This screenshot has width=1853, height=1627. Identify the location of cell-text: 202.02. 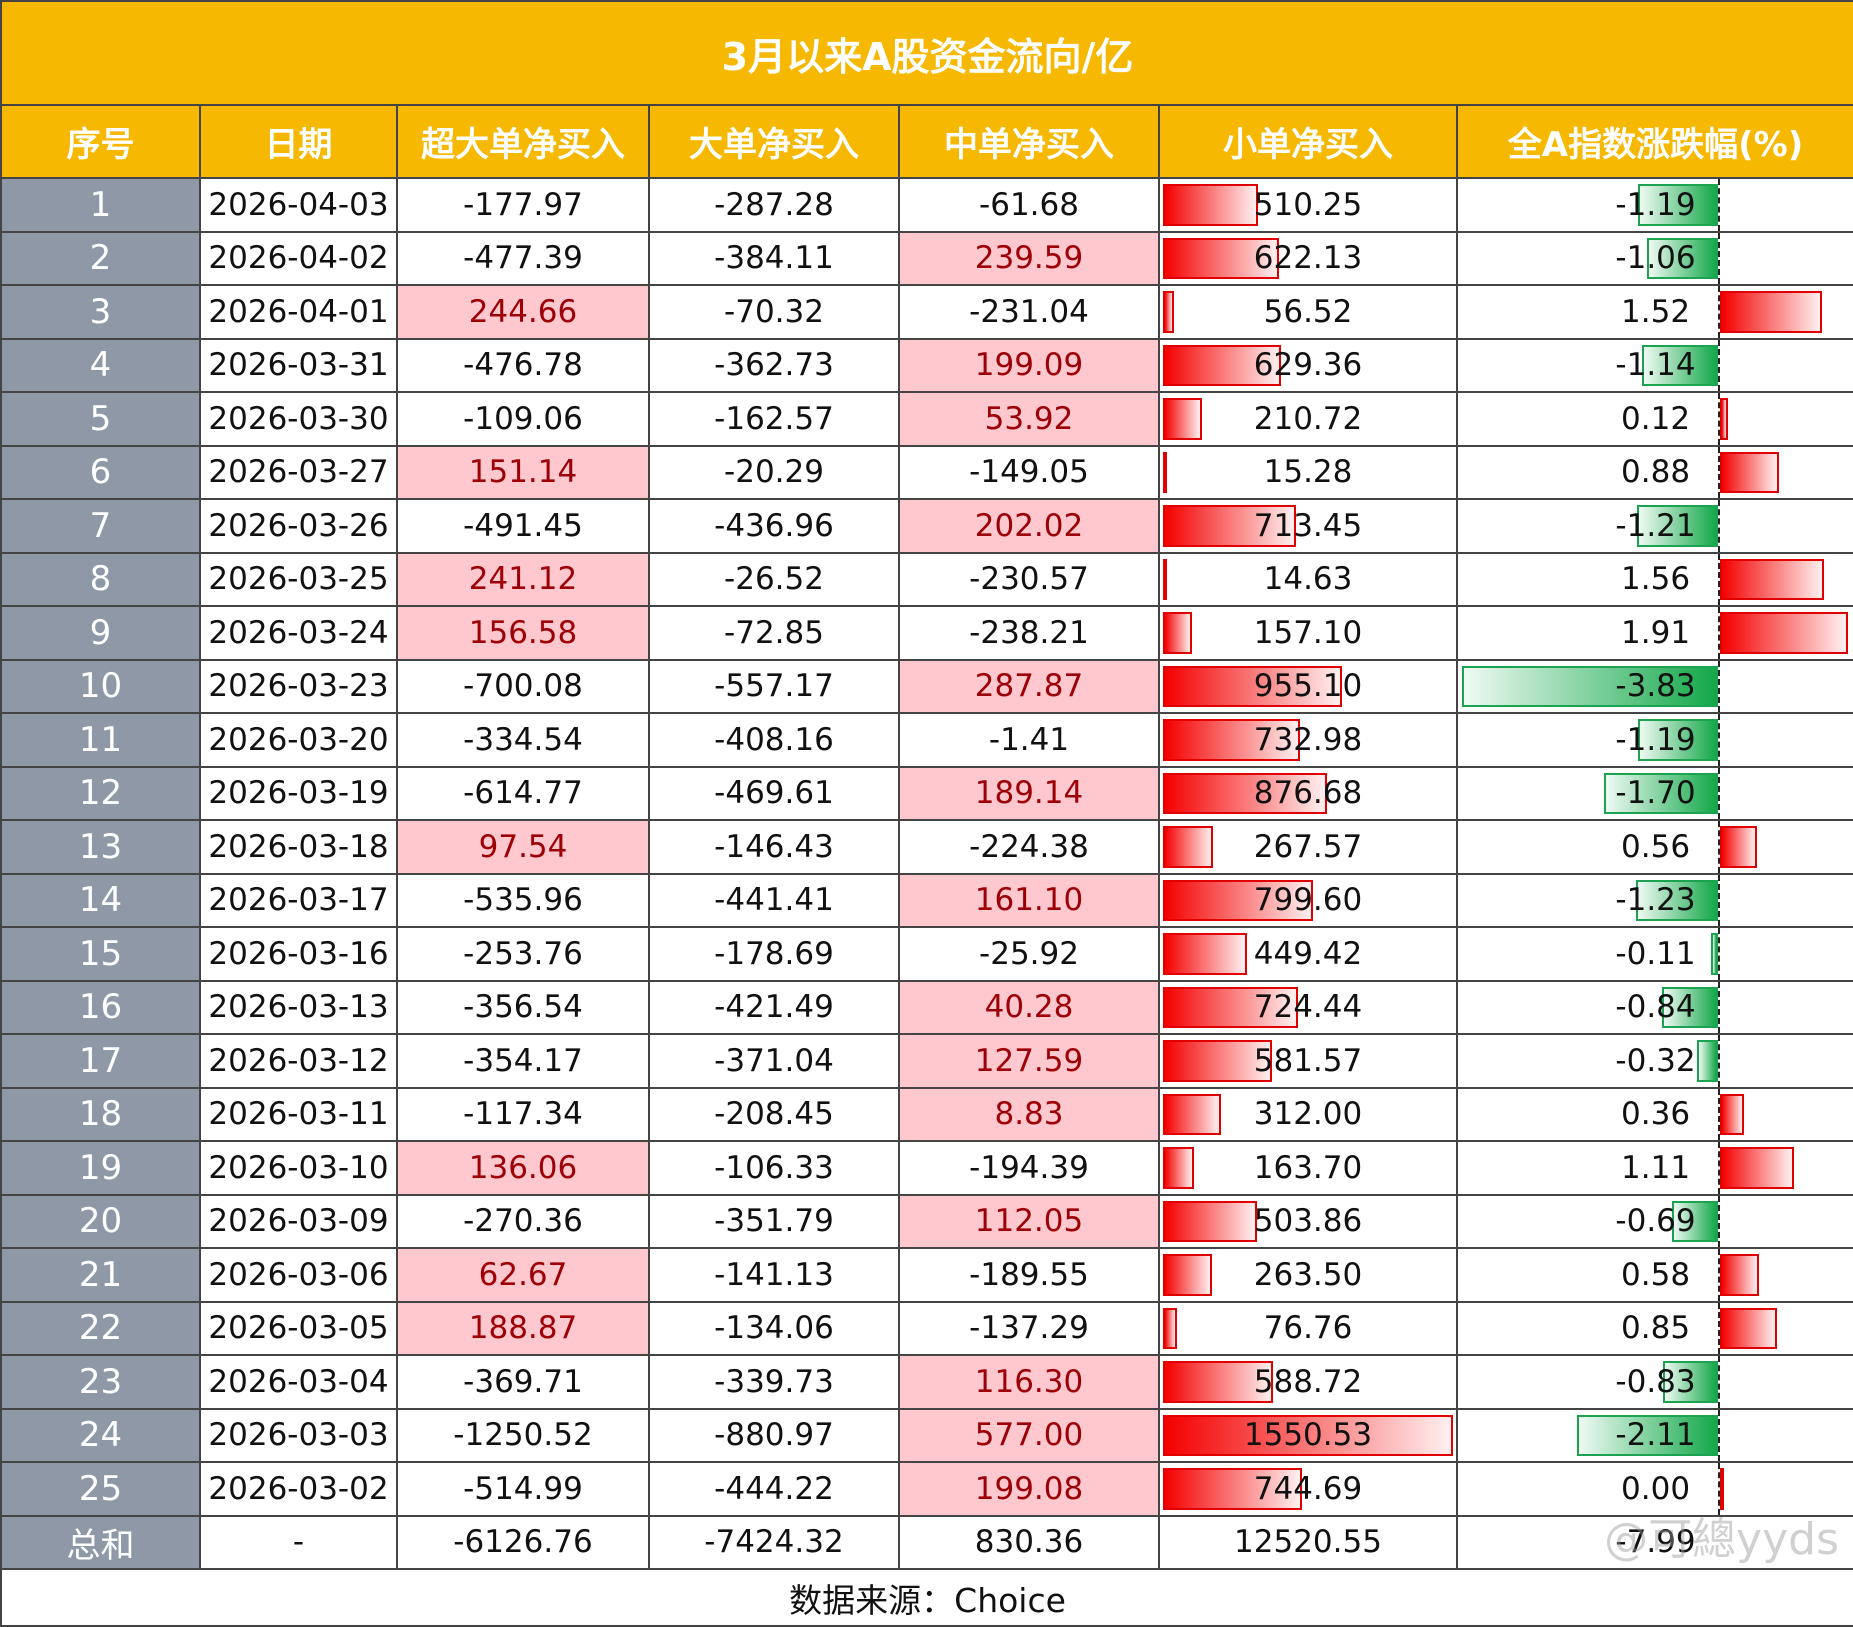
(1029, 525).